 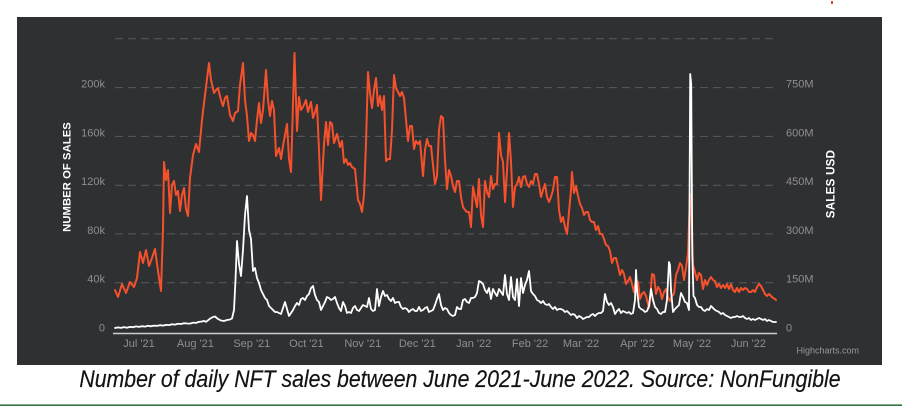 I want to click on svg-text: Jan '22, so click(x=473, y=344).